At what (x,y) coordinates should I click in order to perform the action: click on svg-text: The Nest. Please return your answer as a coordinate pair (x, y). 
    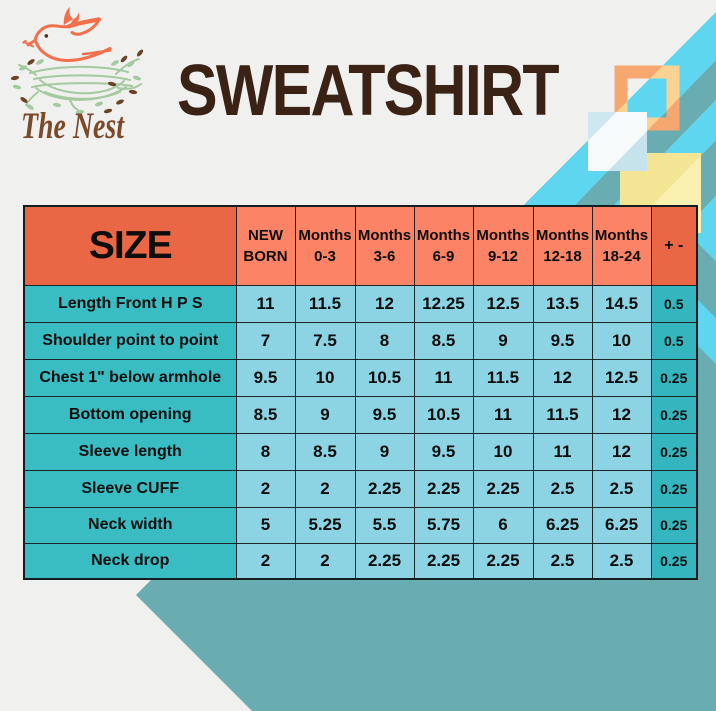
    Looking at the image, I should click on (73, 126).